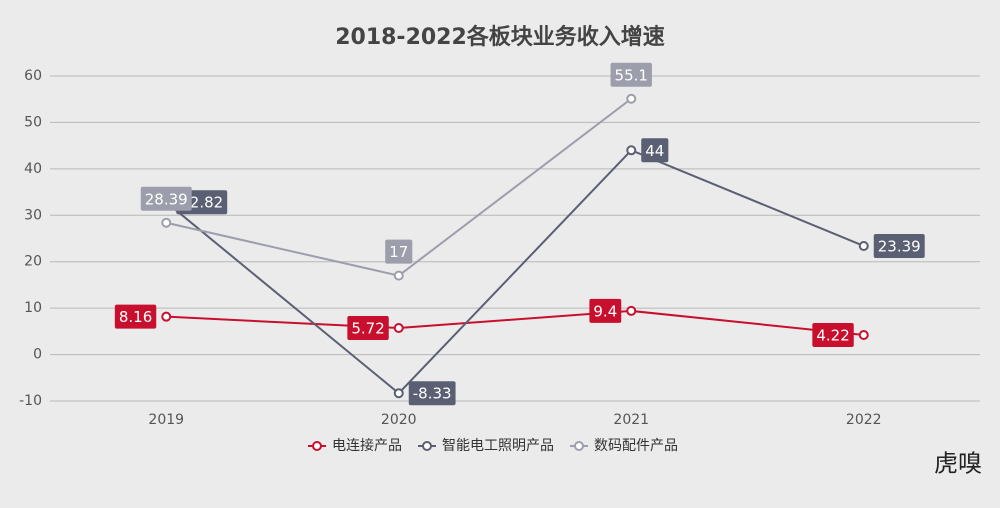 The image size is (1000, 508). I want to click on x-tick-label: 2021, so click(631, 420).